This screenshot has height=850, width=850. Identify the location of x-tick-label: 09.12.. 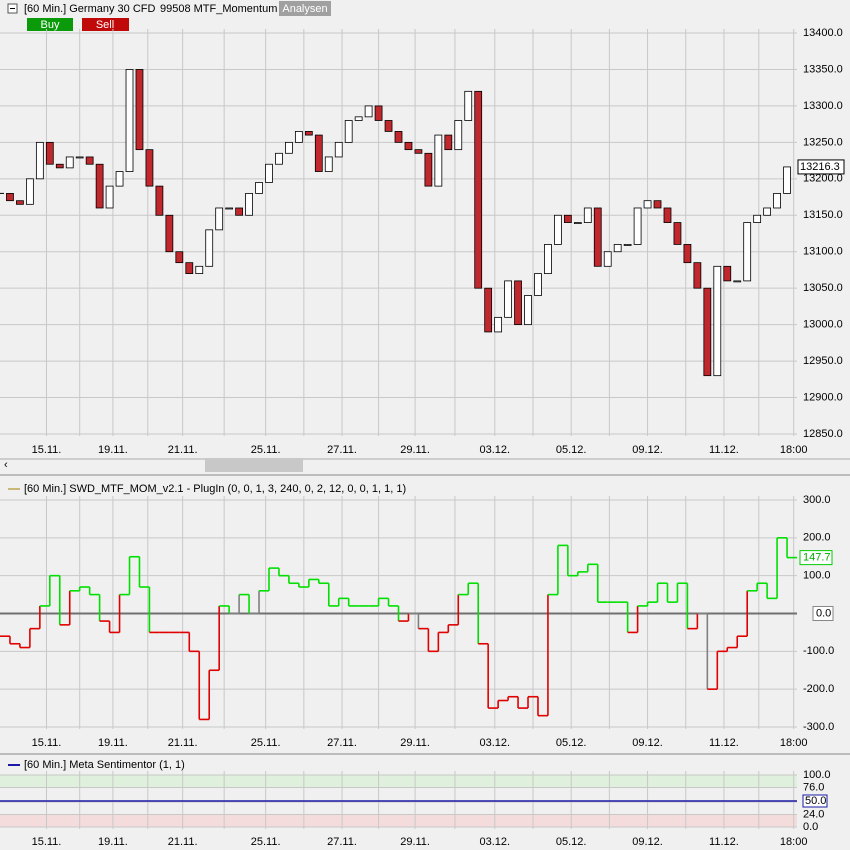
(647, 450).